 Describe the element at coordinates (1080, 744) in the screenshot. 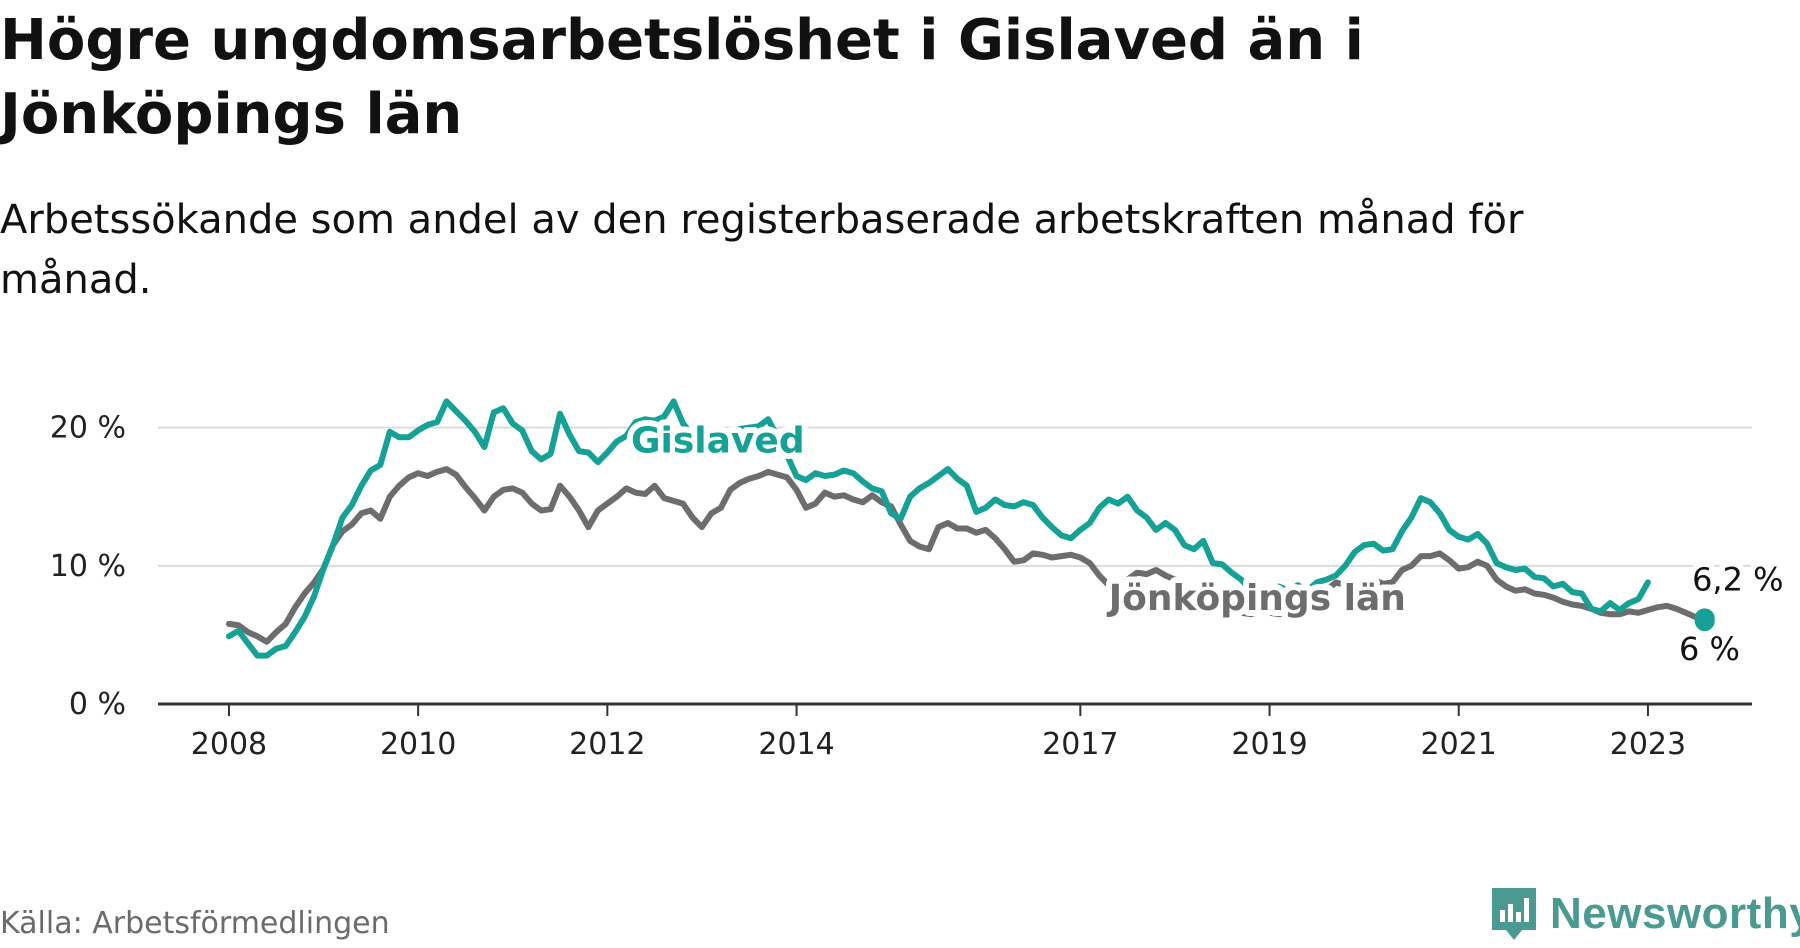

I see `x-tick-label: 2017` at that location.